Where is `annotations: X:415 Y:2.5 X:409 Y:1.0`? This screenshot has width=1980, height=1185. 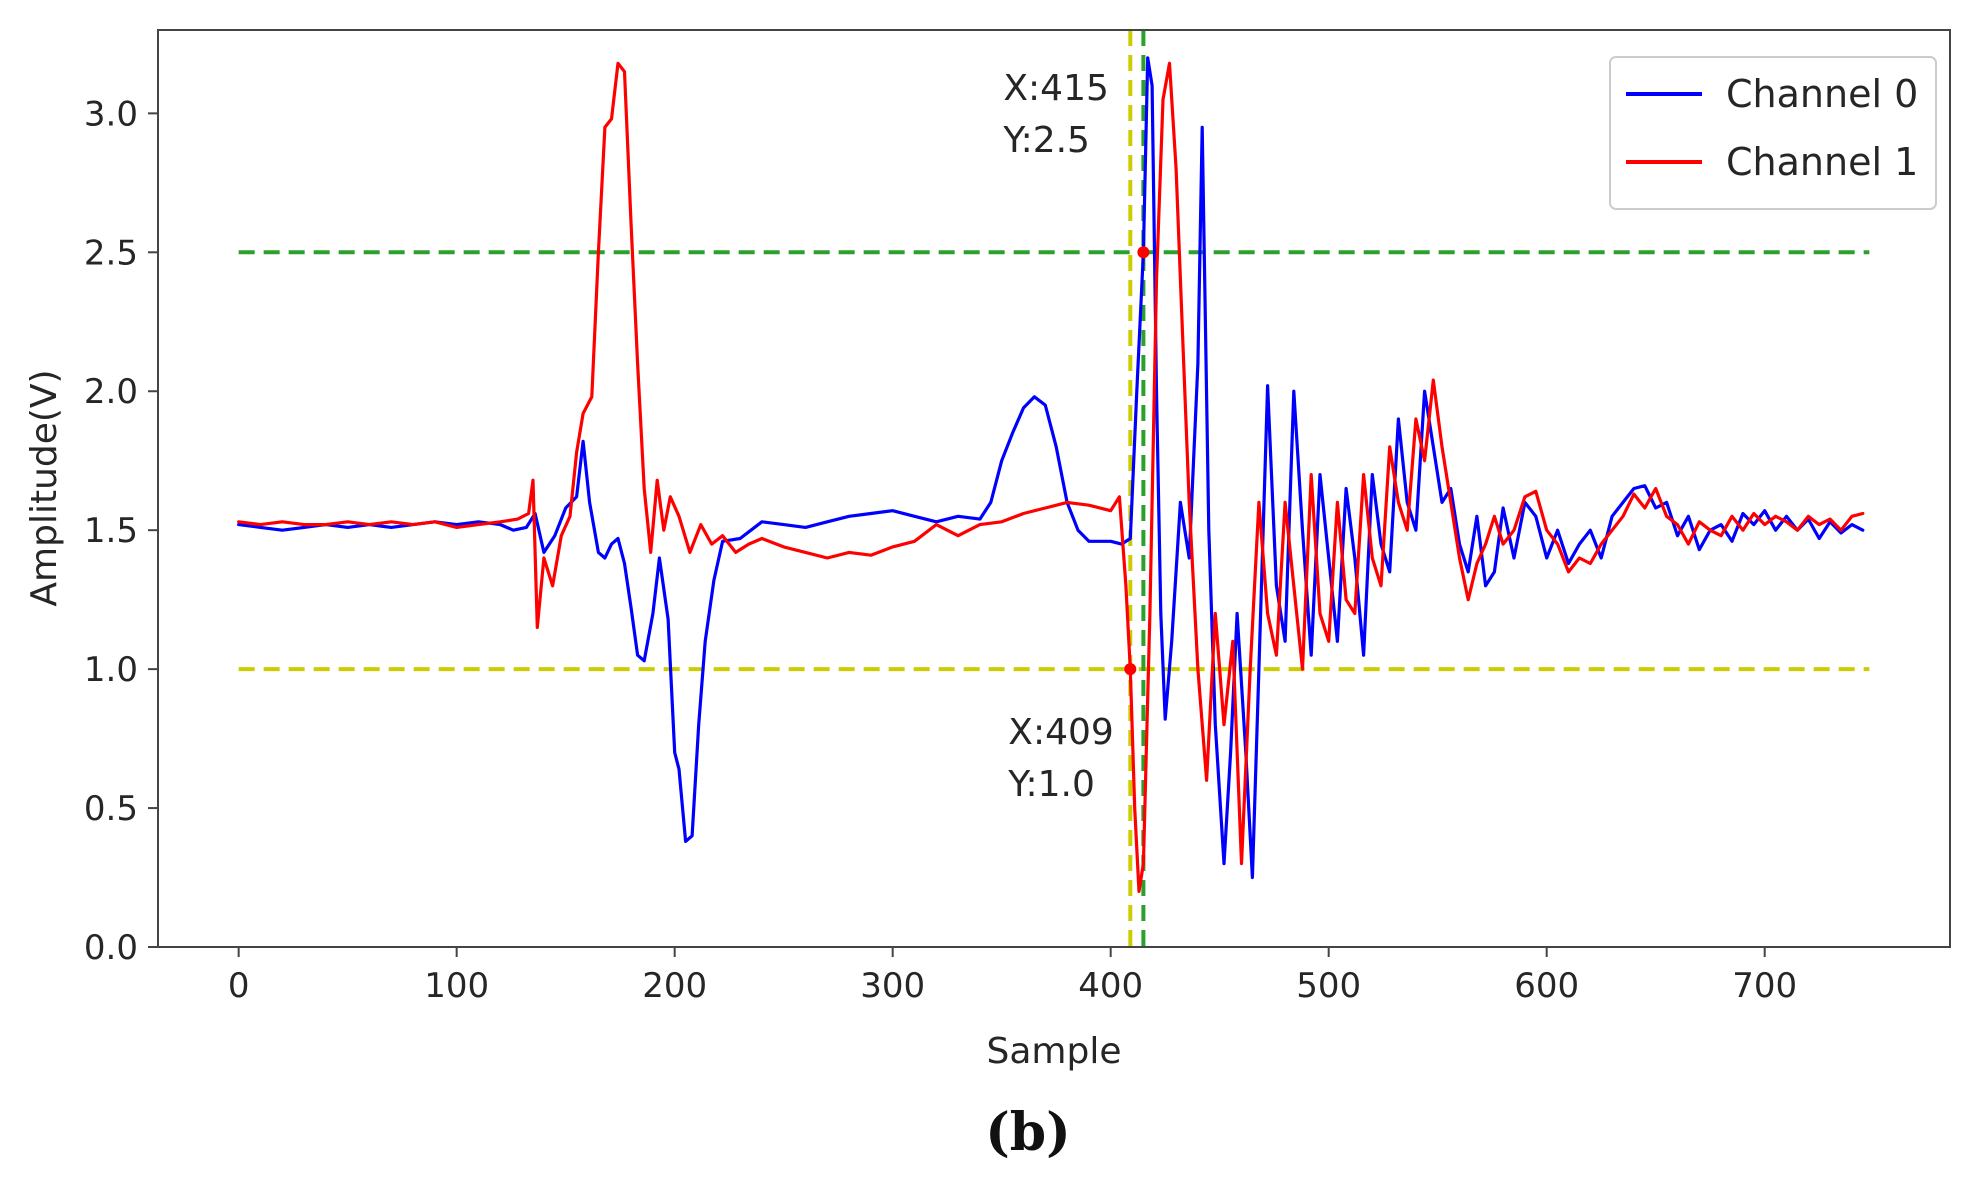
annotations: X:415 Y:2.5 X:409 Y:1.0 is located at coordinates (1057, 436).